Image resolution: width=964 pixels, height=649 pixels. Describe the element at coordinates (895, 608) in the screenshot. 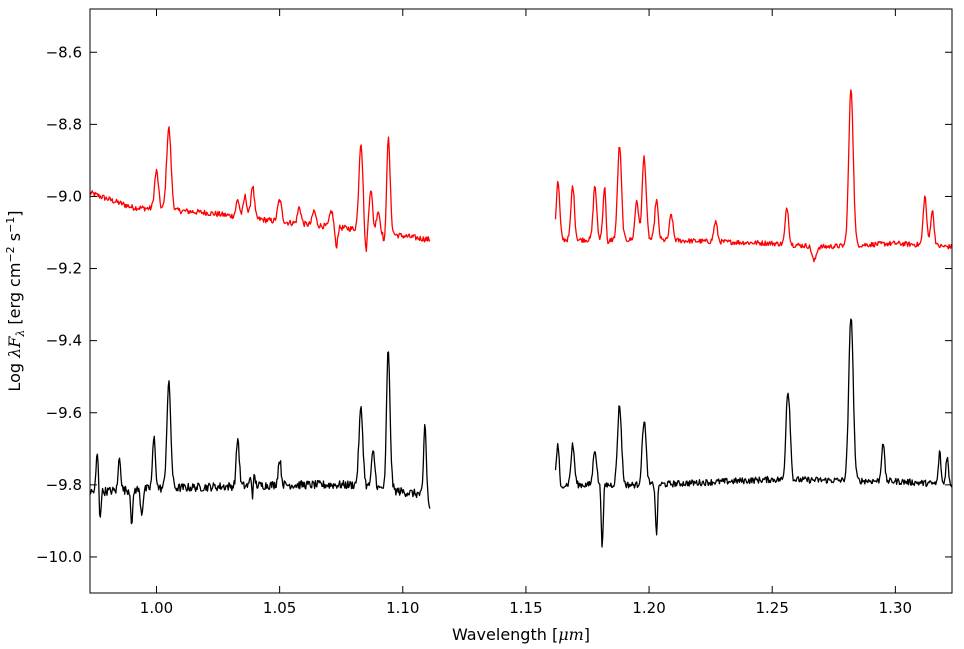

I see `x-tick-label: 1.30` at that location.